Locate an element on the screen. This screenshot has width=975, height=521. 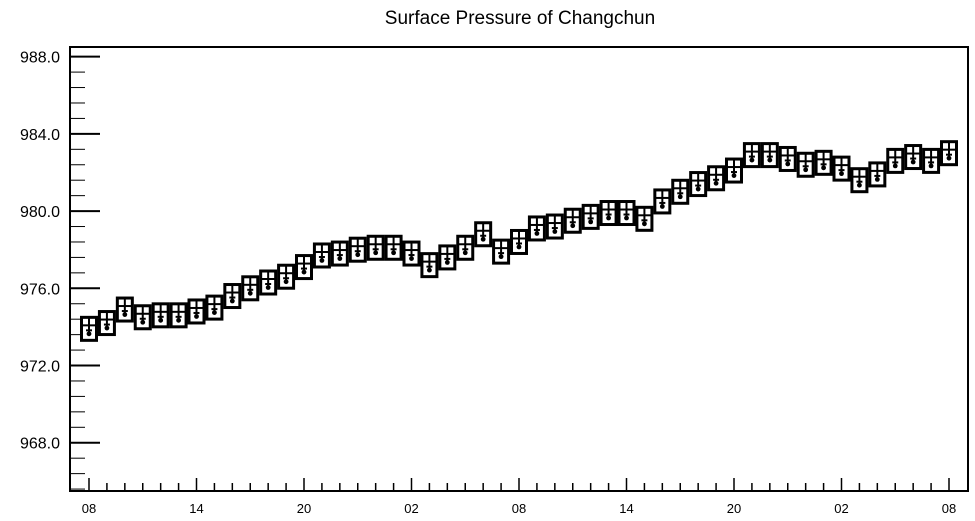
y-axis: 968.0 972.0 976.0 980.0 984.0 988.0 is located at coordinates (60, 270).